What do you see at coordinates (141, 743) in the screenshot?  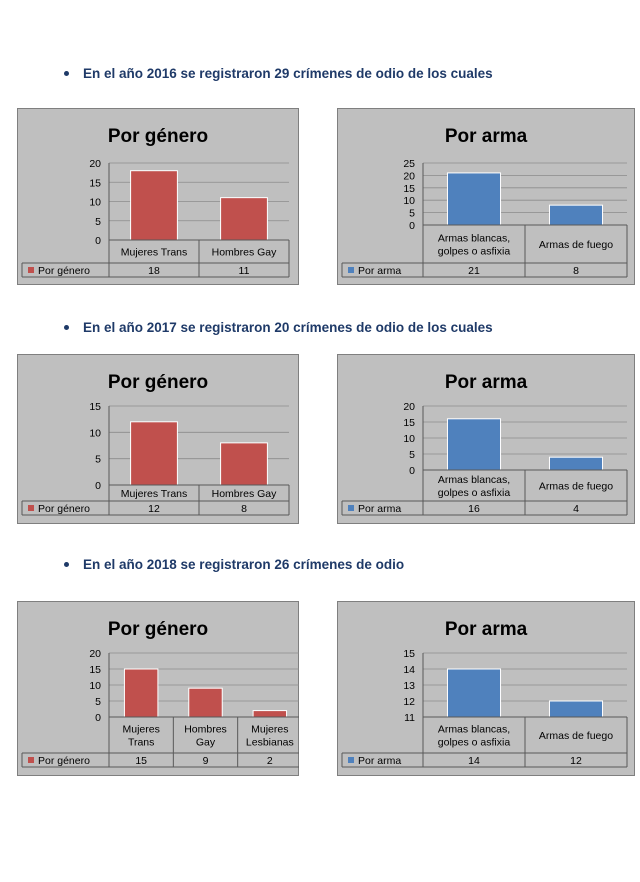 I see `category-label: Trans` at bounding box center [141, 743].